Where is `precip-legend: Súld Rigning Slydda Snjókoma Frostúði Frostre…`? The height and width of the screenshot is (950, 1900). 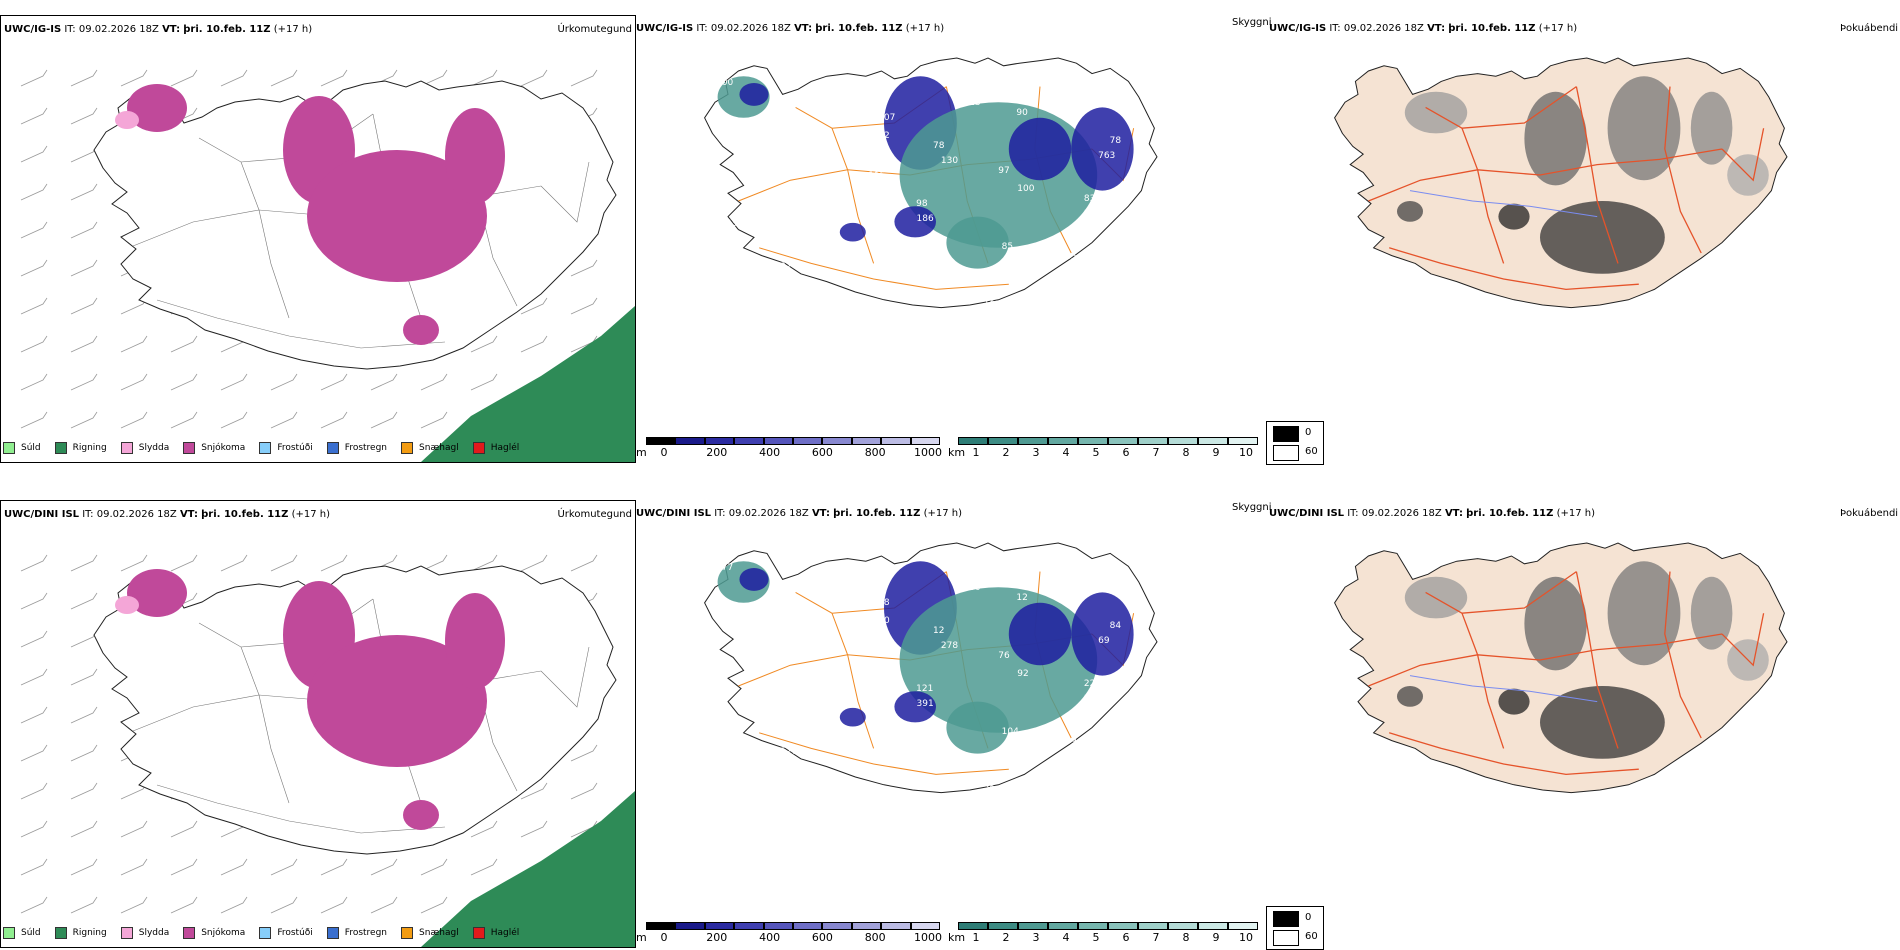
precip-legend: Súld Rigning Slydda Snjókoma Frostúði Frostre… is located at coordinates (268, 448).